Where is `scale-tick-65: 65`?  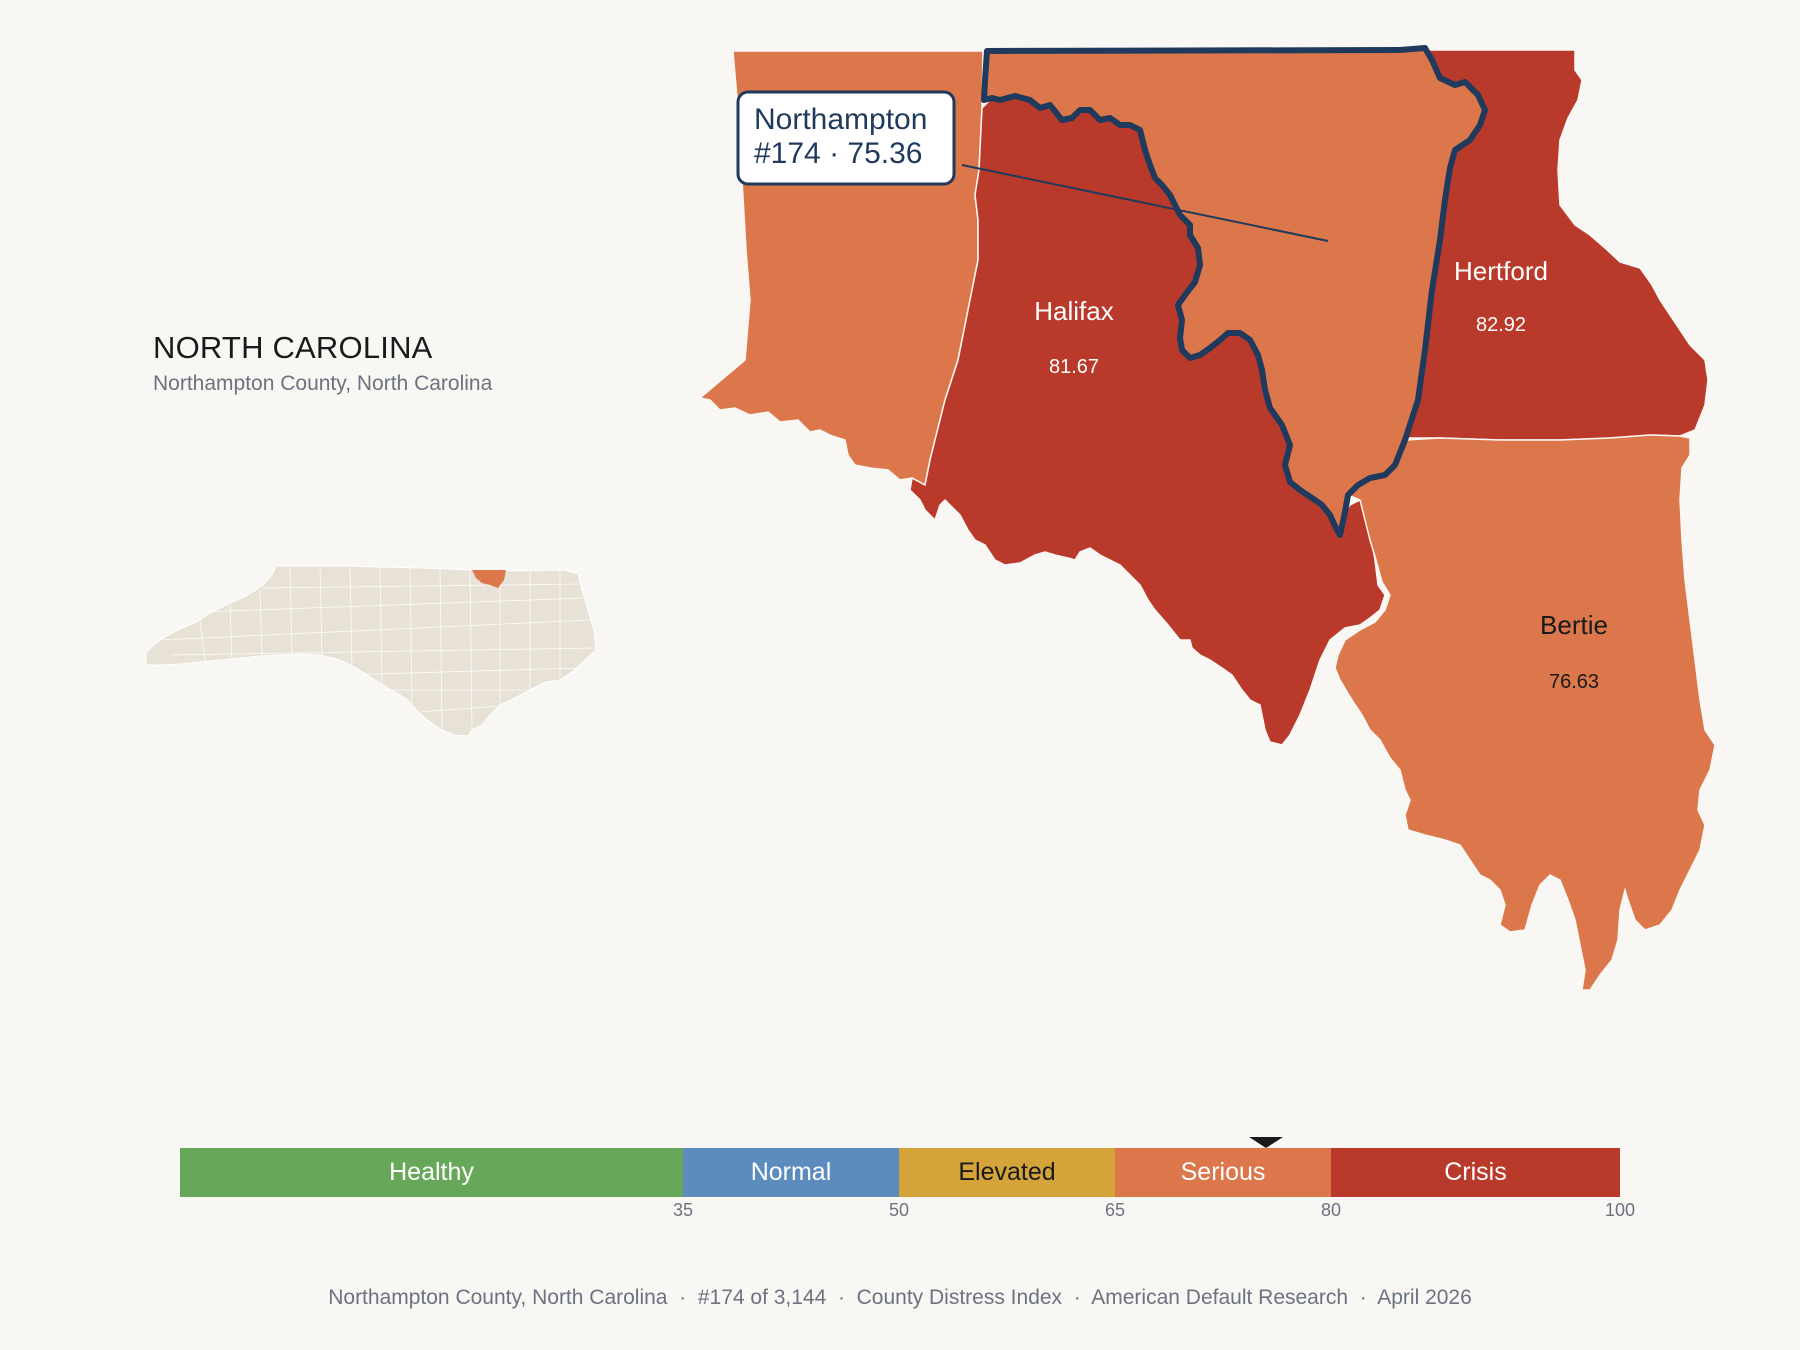
scale-tick-65: 65 is located at coordinates (1115, 1210).